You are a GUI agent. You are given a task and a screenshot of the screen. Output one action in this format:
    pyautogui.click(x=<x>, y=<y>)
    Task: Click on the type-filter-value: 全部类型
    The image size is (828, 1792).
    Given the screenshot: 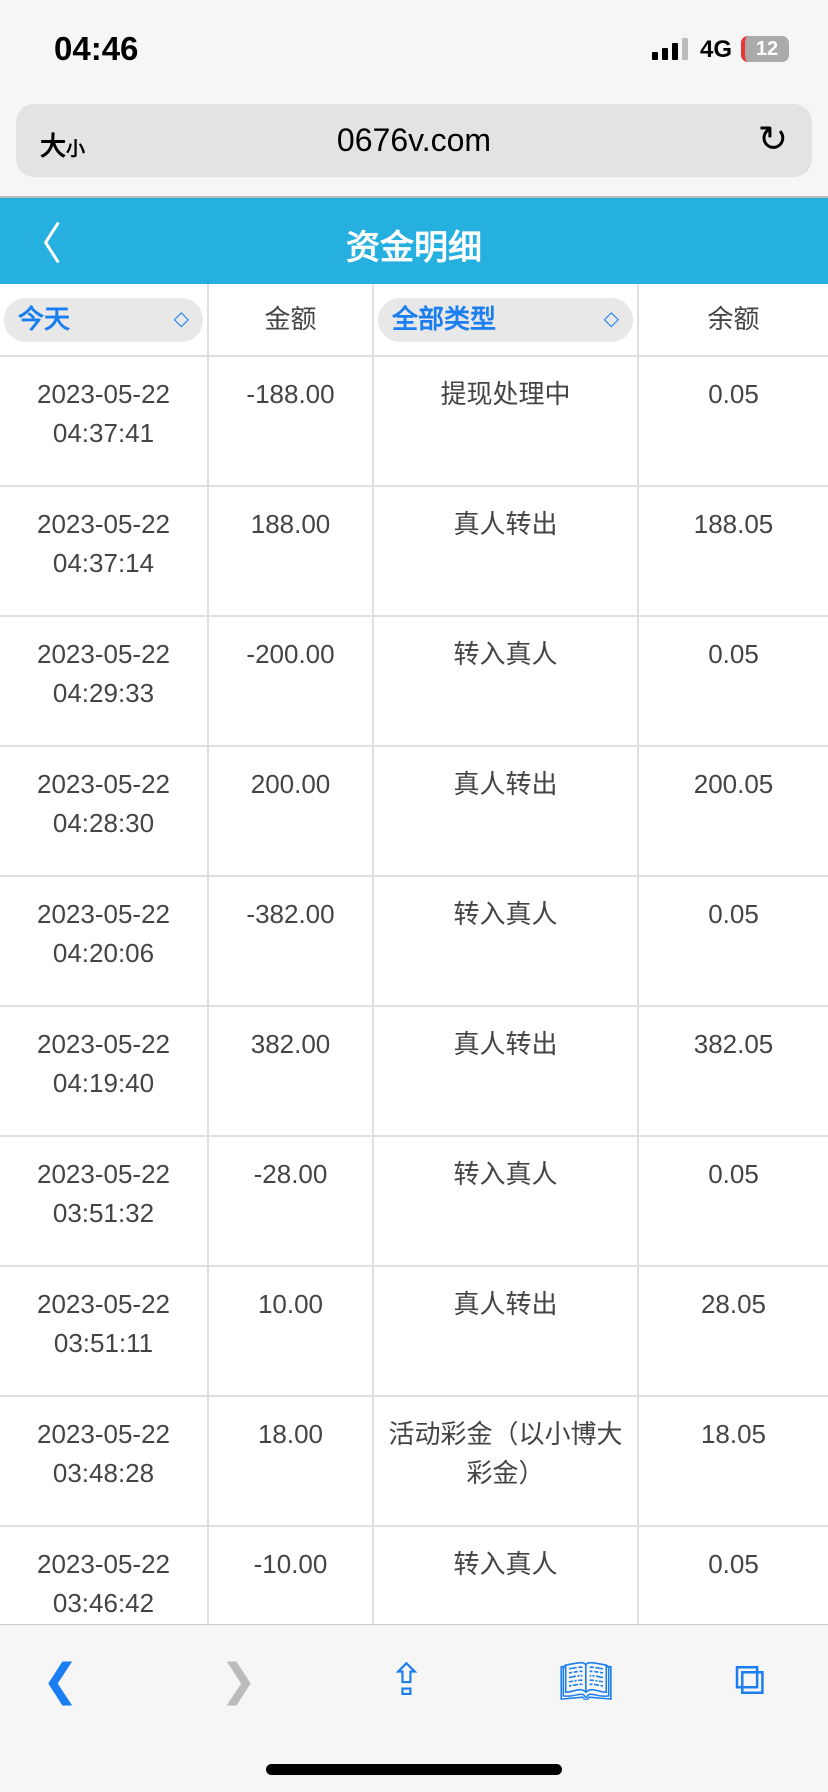 What is the action you would take?
    pyautogui.click(x=444, y=319)
    